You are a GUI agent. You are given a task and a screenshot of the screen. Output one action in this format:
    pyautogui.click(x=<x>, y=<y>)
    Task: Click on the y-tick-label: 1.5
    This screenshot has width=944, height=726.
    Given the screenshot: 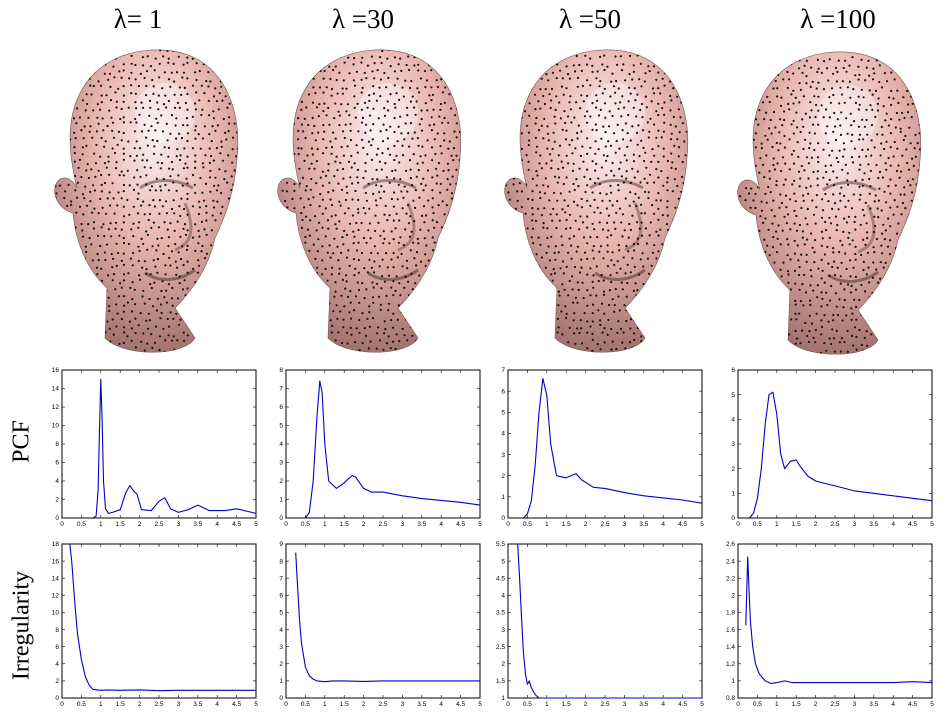 What is the action you would take?
    pyautogui.click(x=500, y=681)
    